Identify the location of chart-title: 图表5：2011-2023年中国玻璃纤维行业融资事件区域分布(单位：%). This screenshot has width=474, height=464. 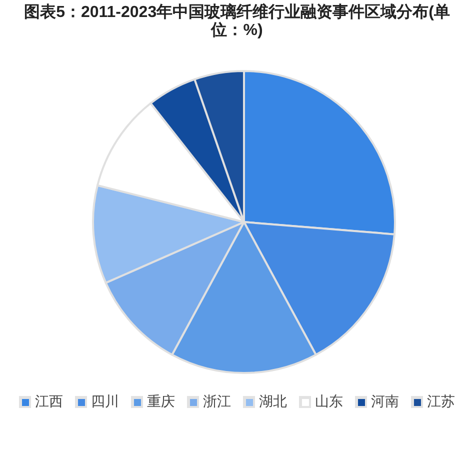
(237, 22).